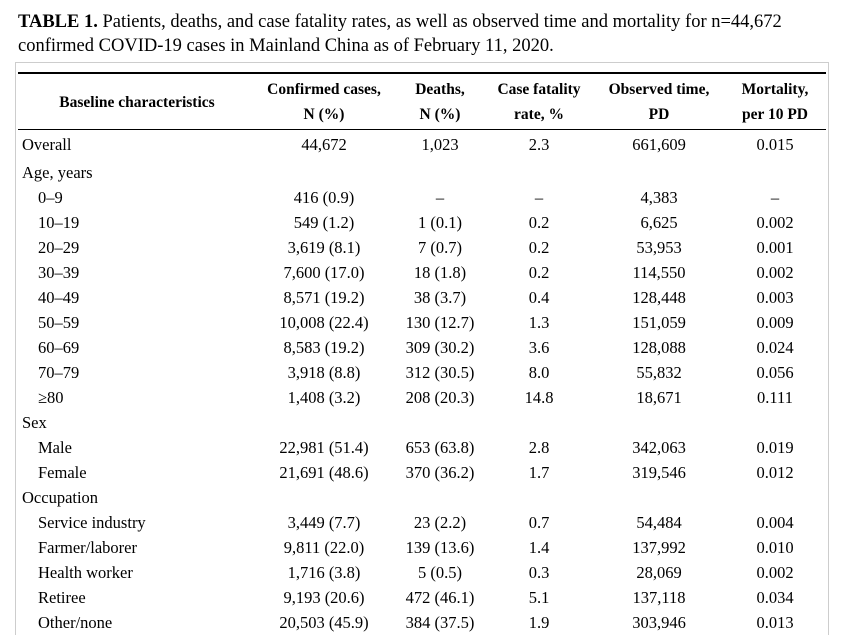  What do you see at coordinates (440, 372) in the screenshot?
I see `deaths-cell: 312 (30.5)` at bounding box center [440, 372].